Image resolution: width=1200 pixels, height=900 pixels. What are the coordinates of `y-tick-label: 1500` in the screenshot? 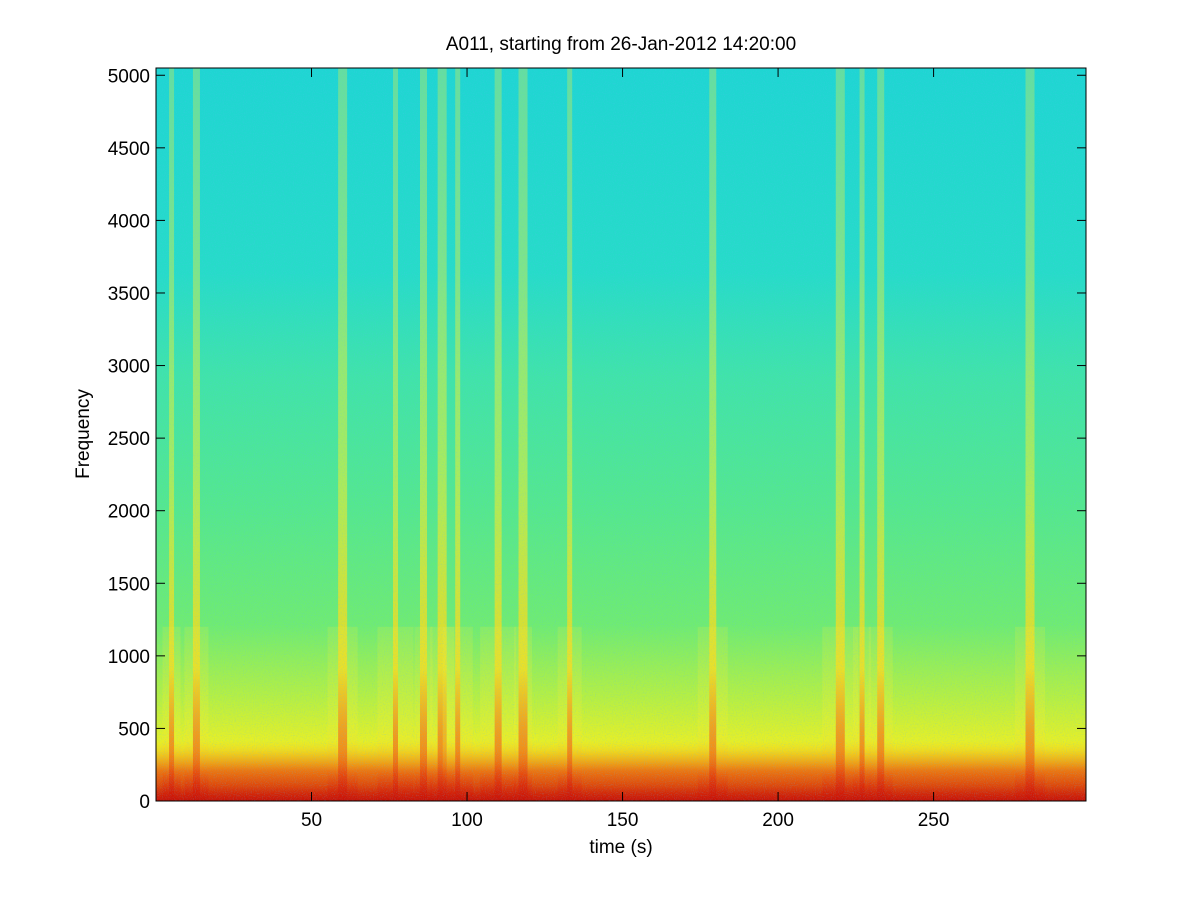 It's located at (129, 584).